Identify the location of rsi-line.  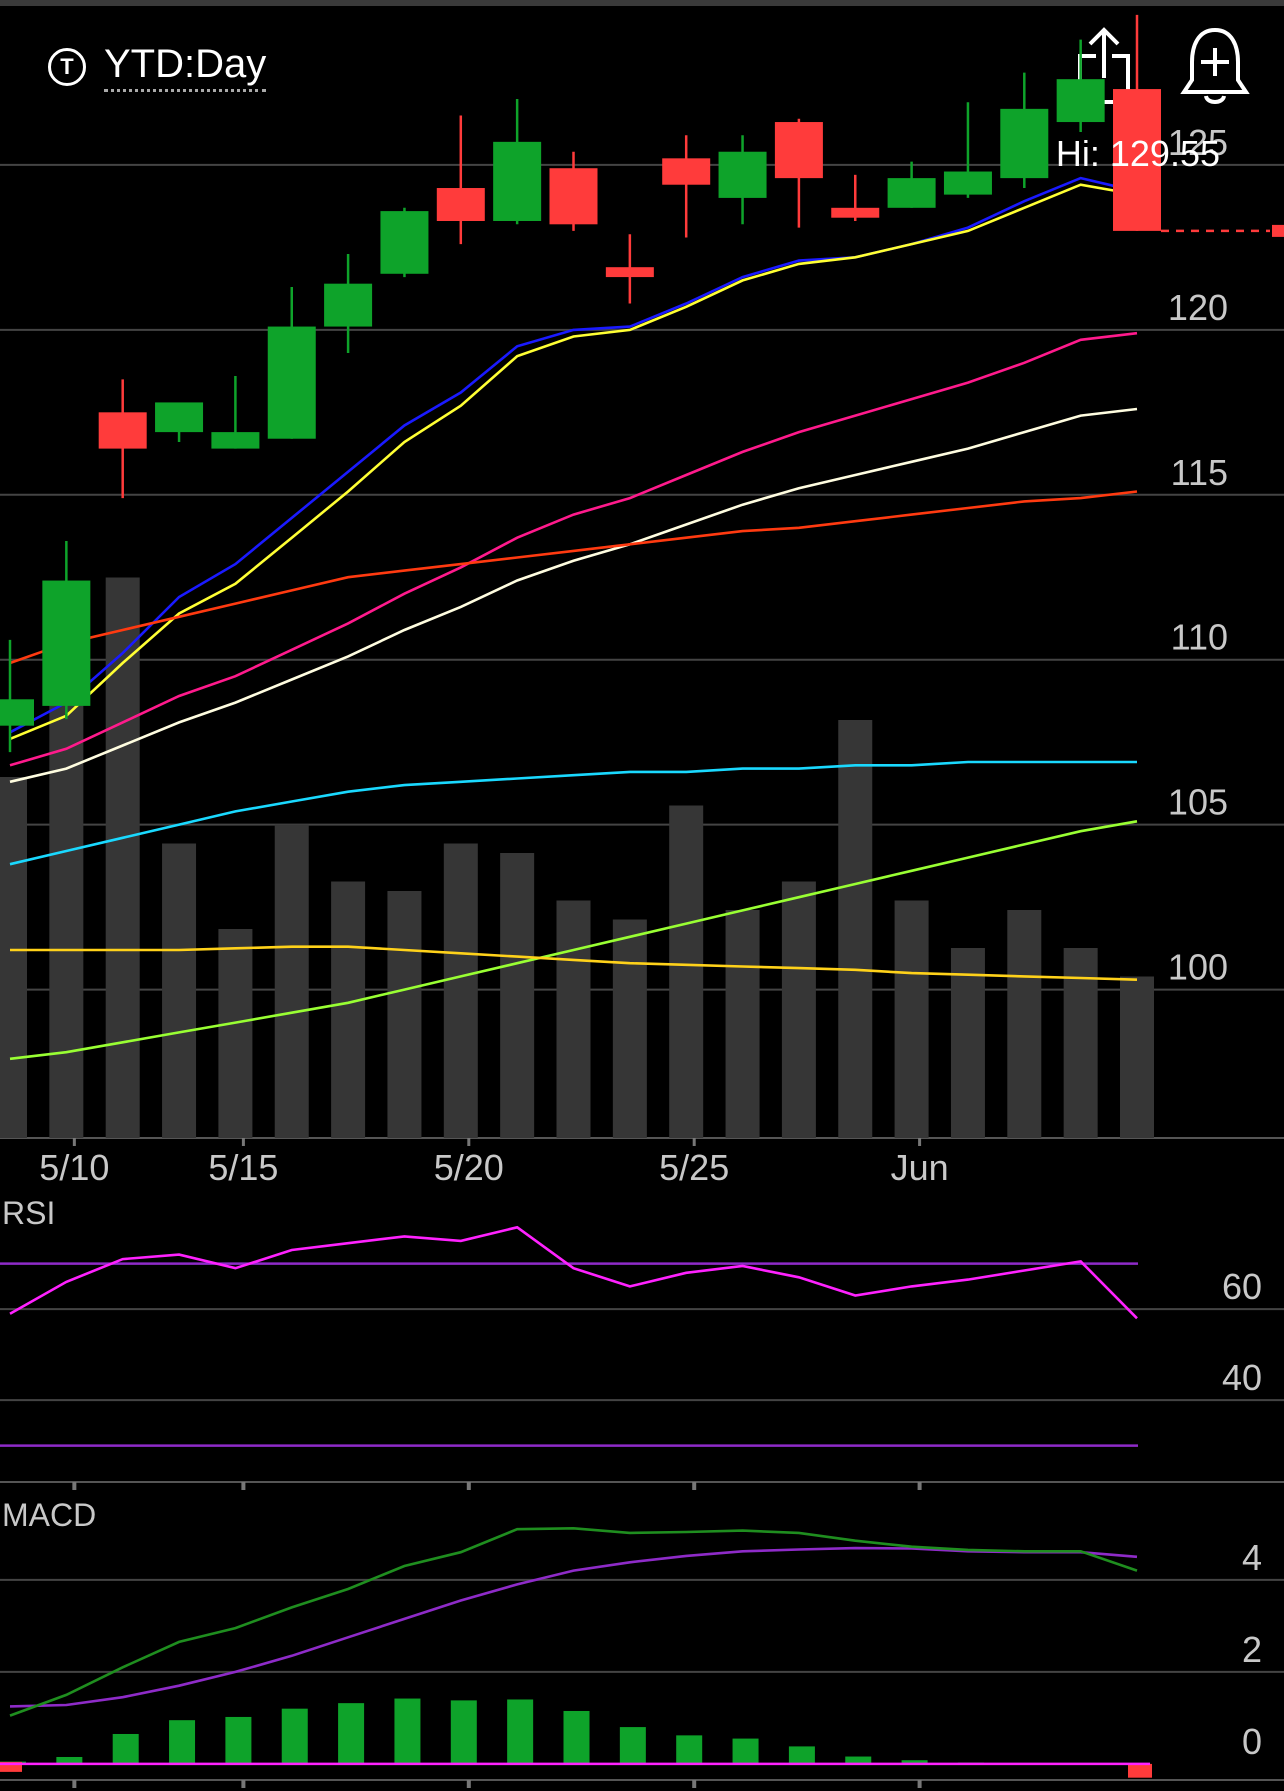
(573, 1272).